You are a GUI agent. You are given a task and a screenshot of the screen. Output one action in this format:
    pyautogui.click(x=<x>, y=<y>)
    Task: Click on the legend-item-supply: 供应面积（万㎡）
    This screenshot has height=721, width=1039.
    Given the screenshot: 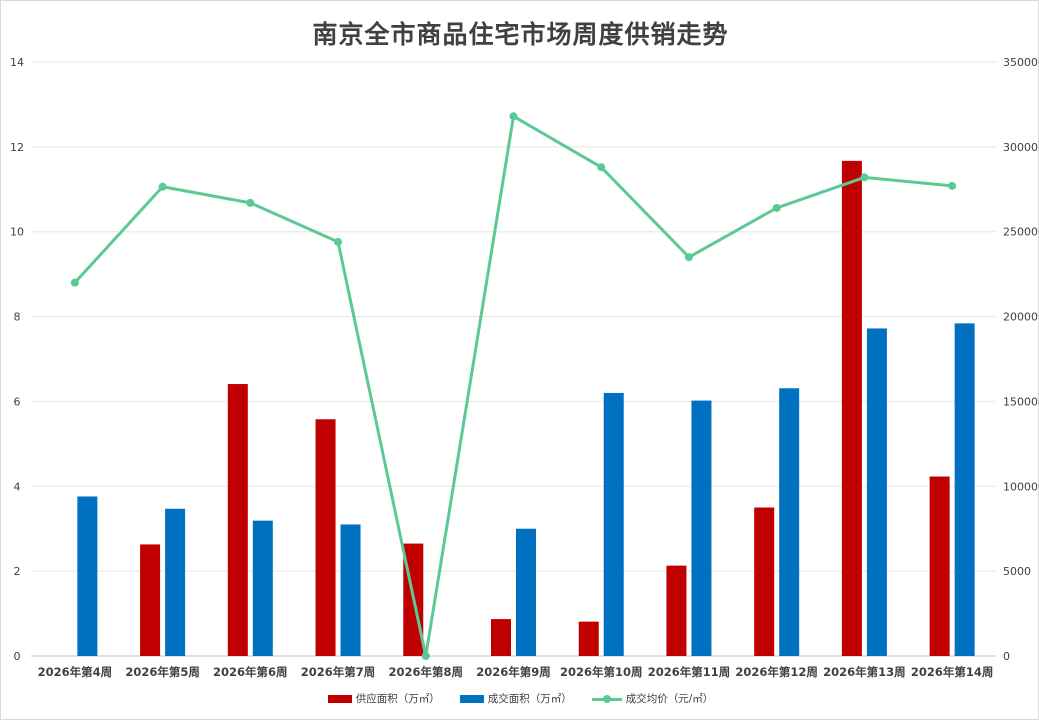 What is the action you would take?
    pyautogui.click(x=383, y=698)
    